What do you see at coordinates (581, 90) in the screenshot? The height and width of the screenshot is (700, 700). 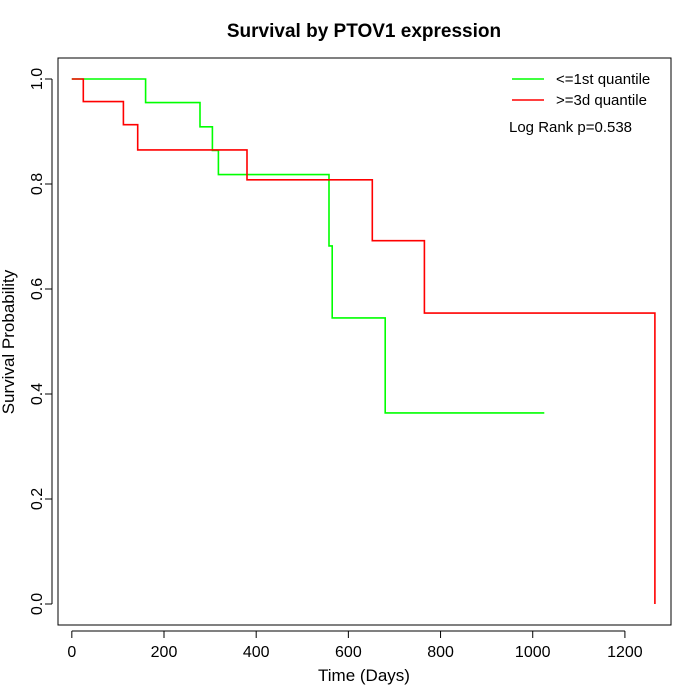 I see `legend: <=1st quantile >=3d quantile` at bounding box center [581, 90].